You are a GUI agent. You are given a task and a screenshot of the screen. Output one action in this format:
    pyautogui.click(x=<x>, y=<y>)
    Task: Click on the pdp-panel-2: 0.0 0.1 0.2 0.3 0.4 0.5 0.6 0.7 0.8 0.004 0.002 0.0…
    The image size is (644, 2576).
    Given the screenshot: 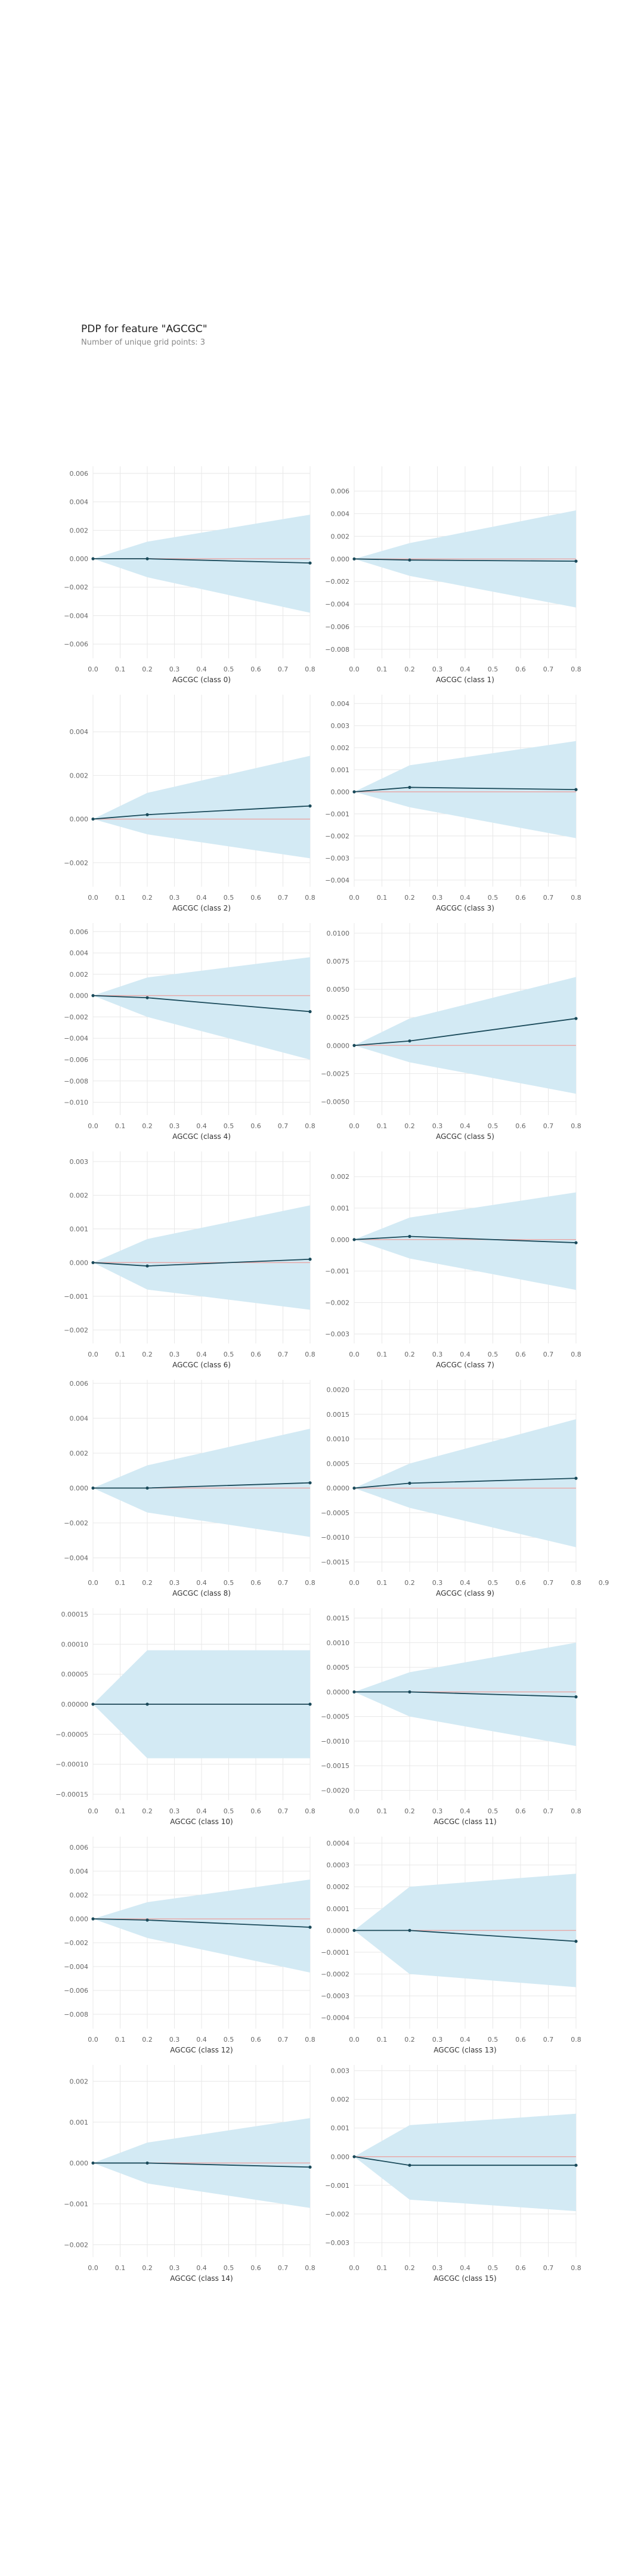 What is the action you would take?
    pyautogui.click(x=189, y=803)
    